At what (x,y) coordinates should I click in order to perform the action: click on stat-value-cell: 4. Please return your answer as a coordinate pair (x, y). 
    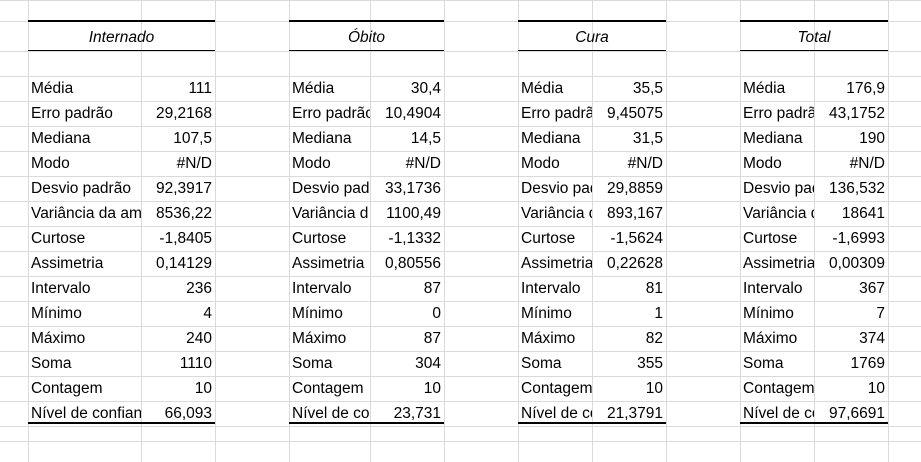
    Looking at the image, I should click on (207, 313).